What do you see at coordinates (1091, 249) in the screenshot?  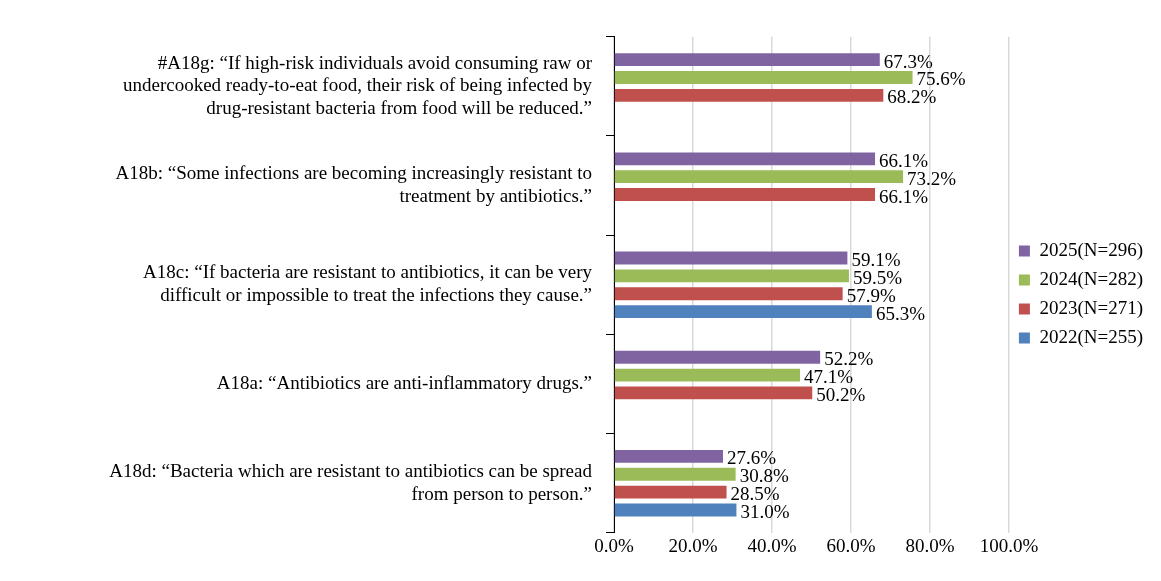 I see `legend-label: 2025(N=296)` at bounding box center [1091, 249].